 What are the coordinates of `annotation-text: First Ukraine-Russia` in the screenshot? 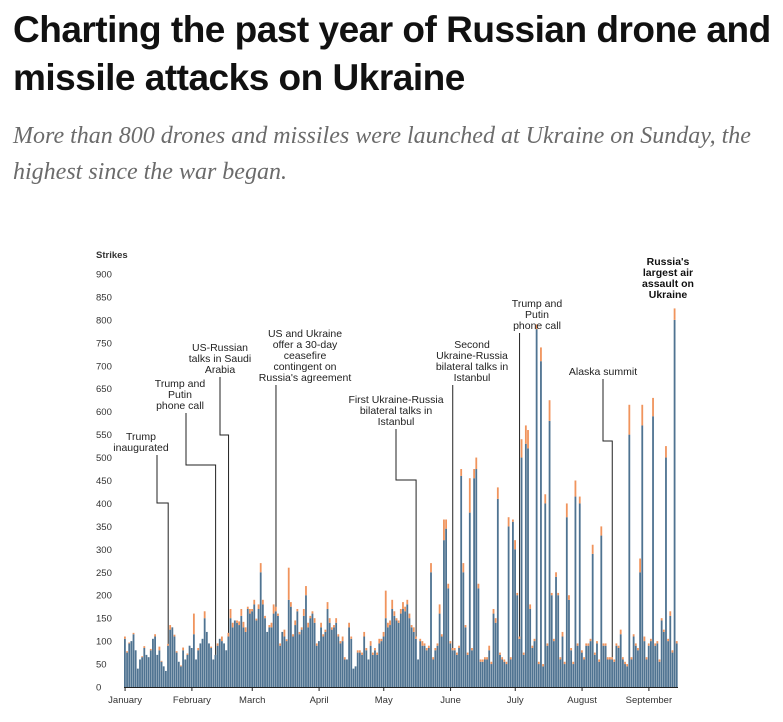 It's located at (395, 400).